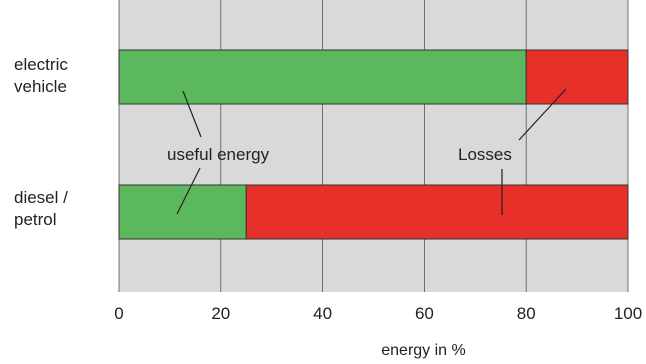 Image resolution: width=646 pixels, height=364 pixels. I want to click on bar-diesel-losses, so click(437, 212).